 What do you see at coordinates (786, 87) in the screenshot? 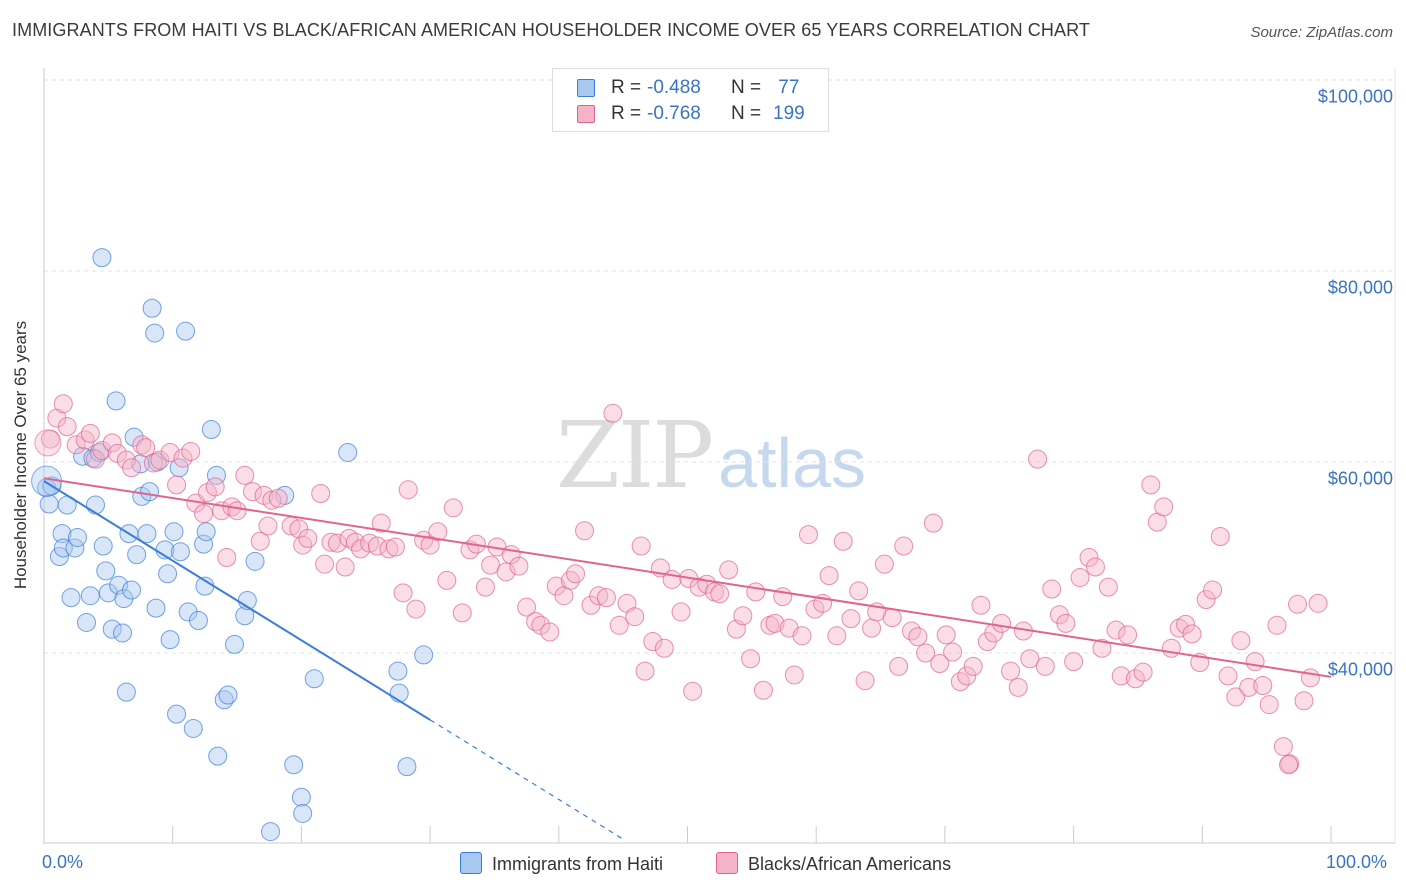
I see `legend-n-value: 77` at bounding box center [786, 87].